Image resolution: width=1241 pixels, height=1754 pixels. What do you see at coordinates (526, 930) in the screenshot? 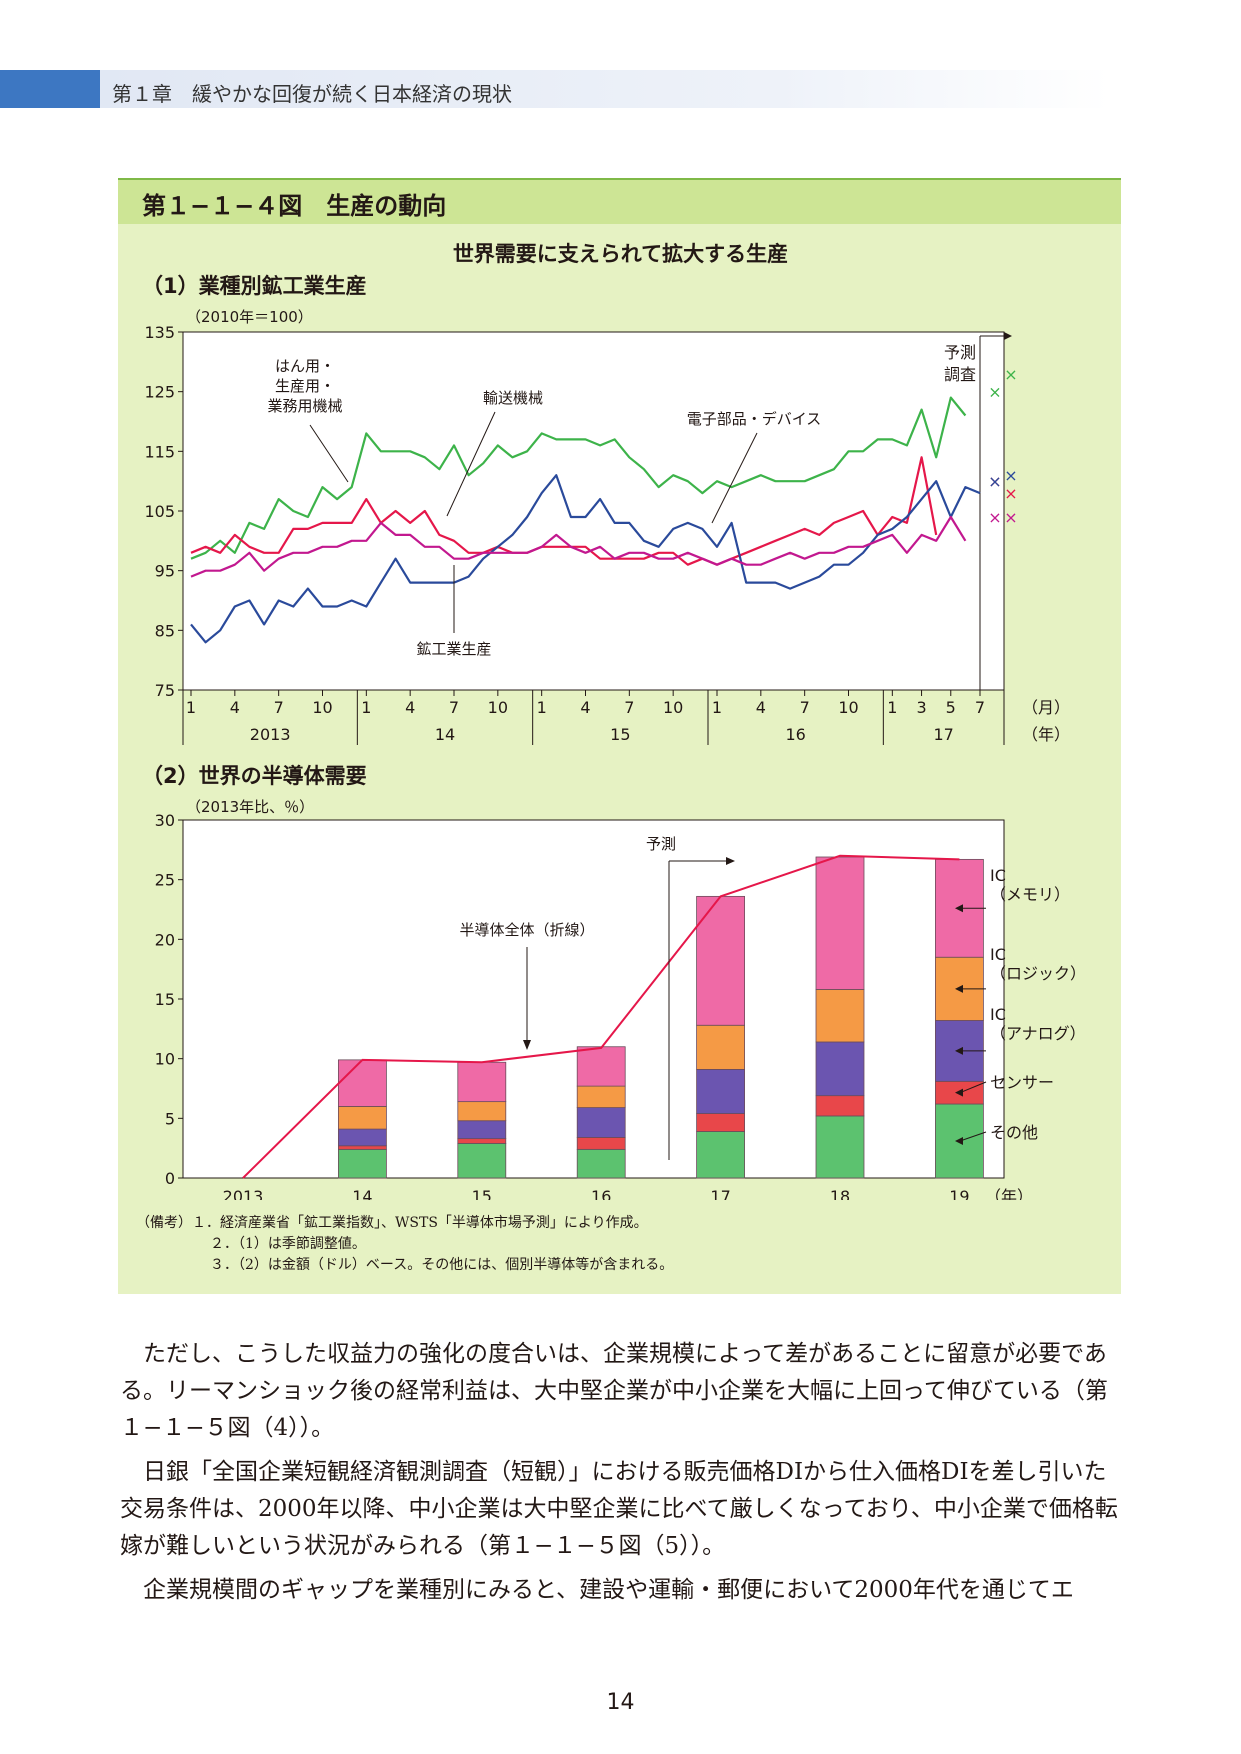
I see `chart2-total-annotation: 半導体全体（折線）` at bounding box center [526, 930].